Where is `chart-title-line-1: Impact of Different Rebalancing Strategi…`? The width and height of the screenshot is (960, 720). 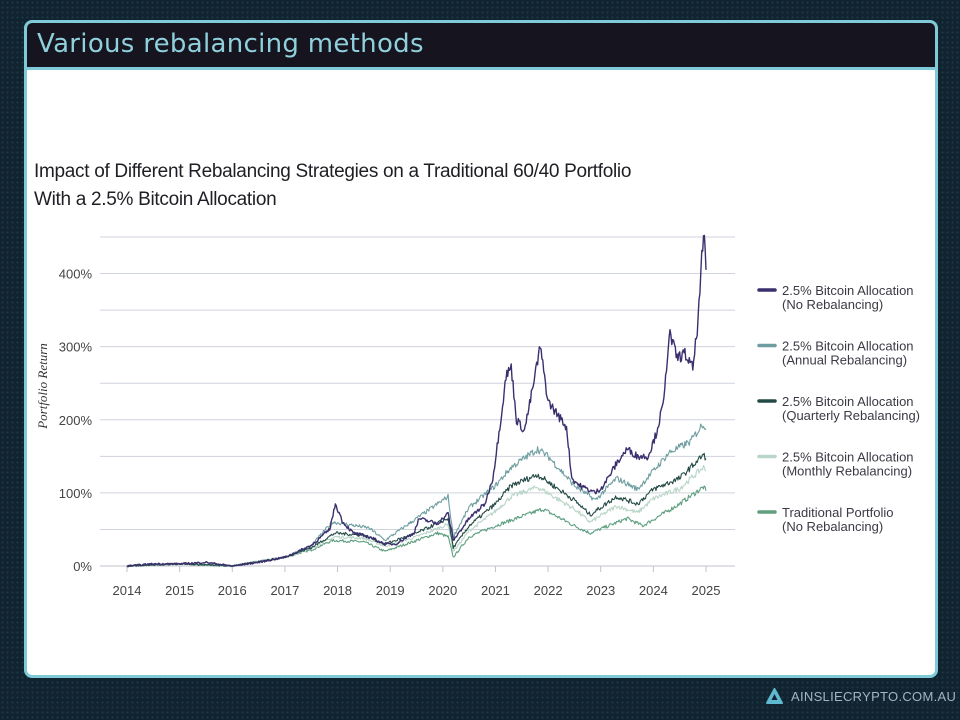 chart-title-line-1: Impact of Different Rebalancing Strategi… is located at coordinates (333, 171).